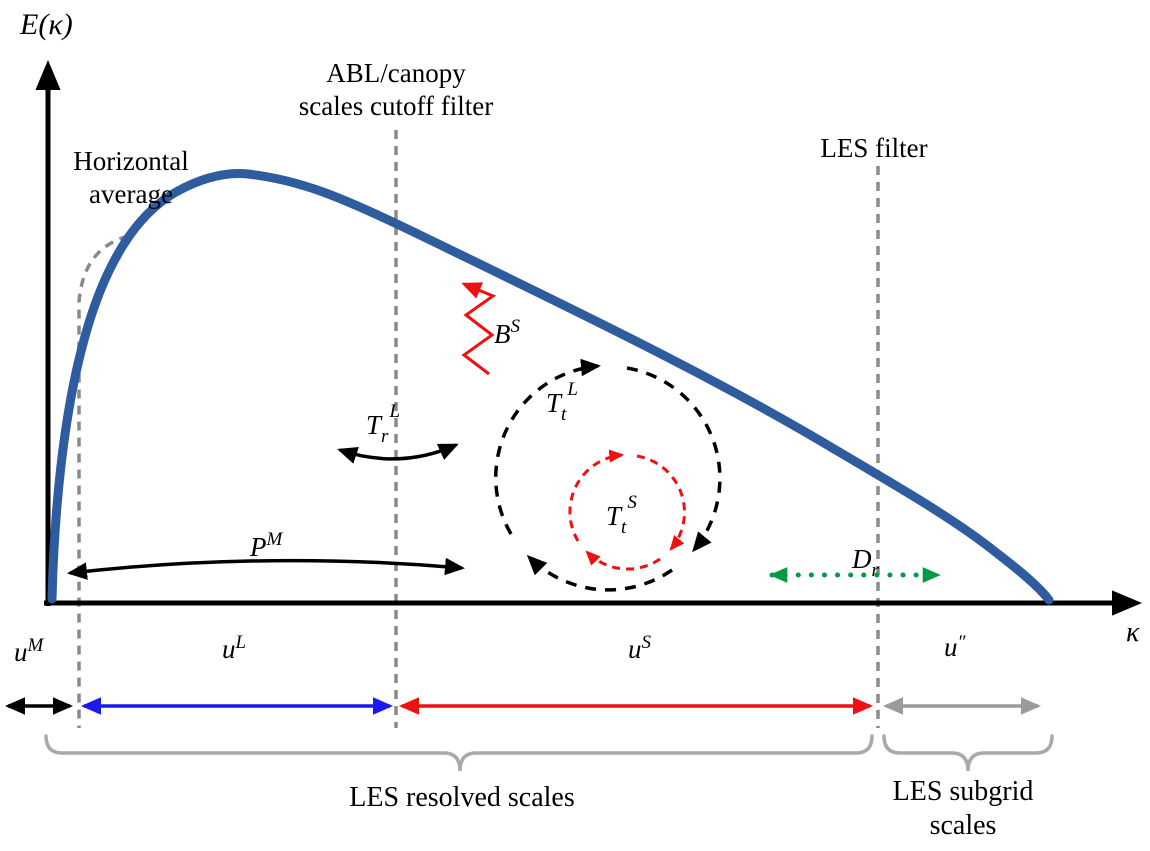 The image size is (1150, 851). Describe the element at coordinates (479, 329) in the screenshot. I see `buoyancy-zigzag-arrow` at that location.